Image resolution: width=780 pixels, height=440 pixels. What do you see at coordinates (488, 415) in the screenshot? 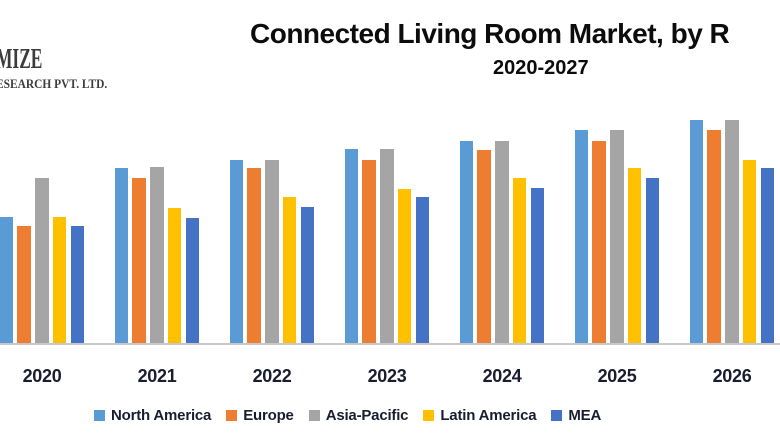
I see `legend-label-latin-america: Latin America` at bounding box center [488, 415].